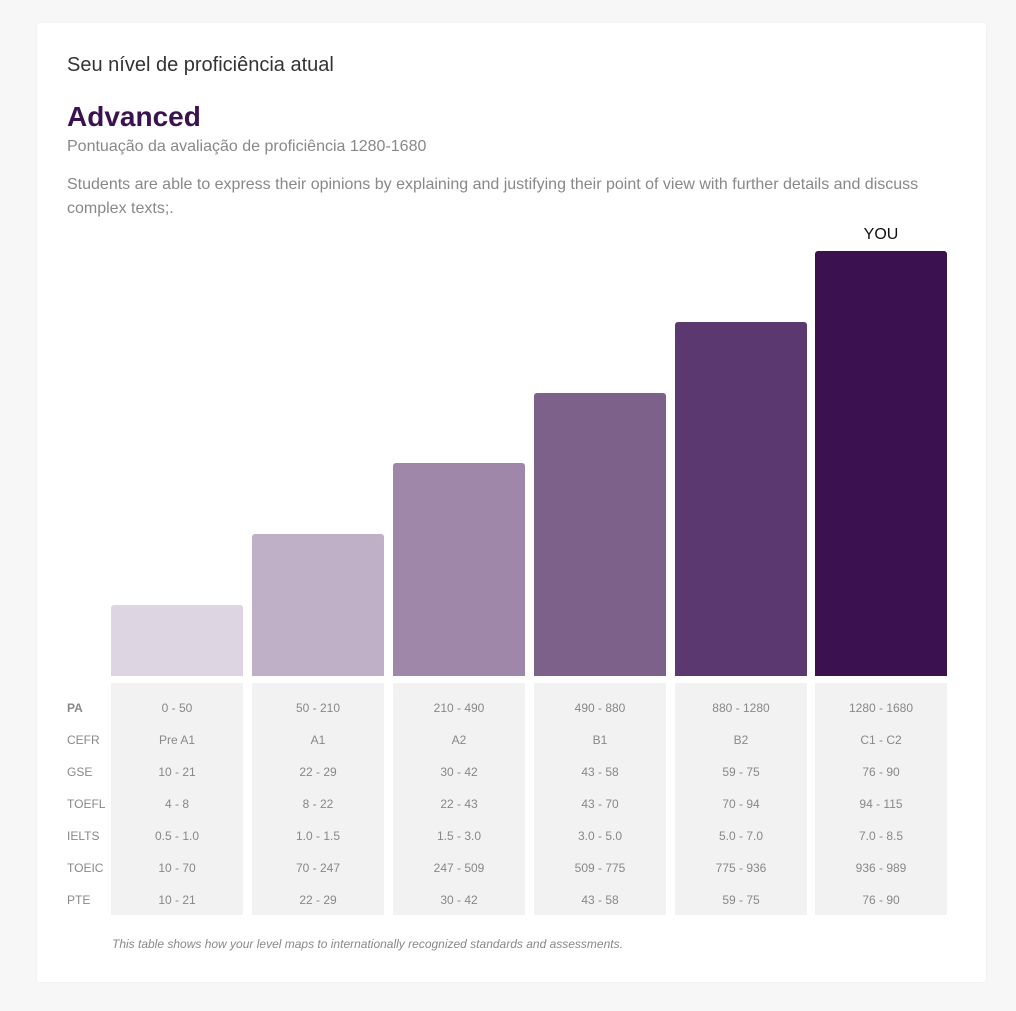  What do you see at coordinates (75, 708) in the screenshot?
I see `row-label-pa: PA` at bounding box center [75, 708].